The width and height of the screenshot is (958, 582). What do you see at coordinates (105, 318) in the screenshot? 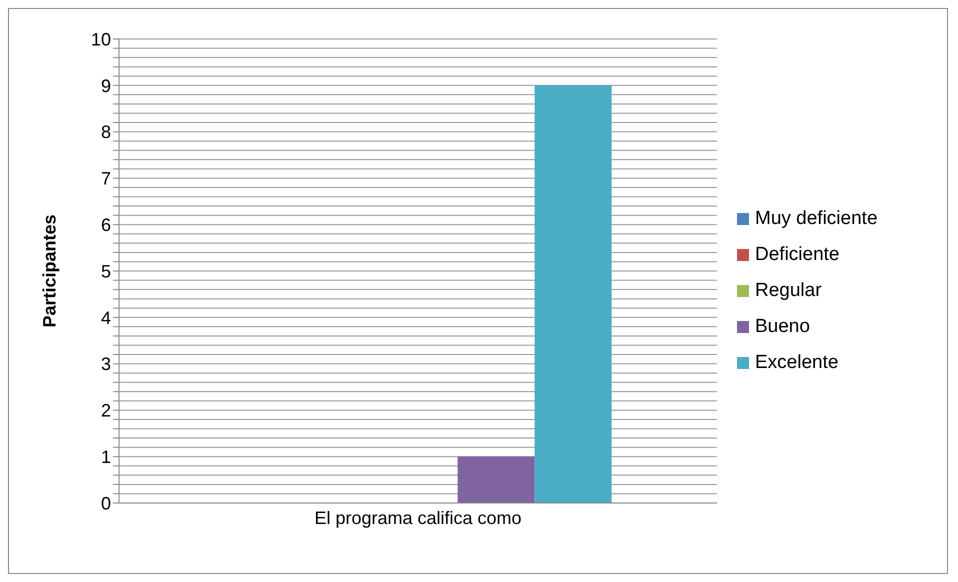
I see `y-tick-label: 4` at bounding box center [105, 318].